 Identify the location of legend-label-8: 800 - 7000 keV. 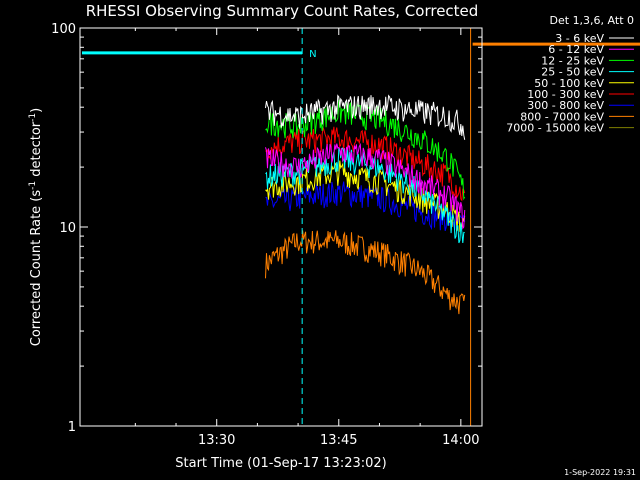
(562, 116).